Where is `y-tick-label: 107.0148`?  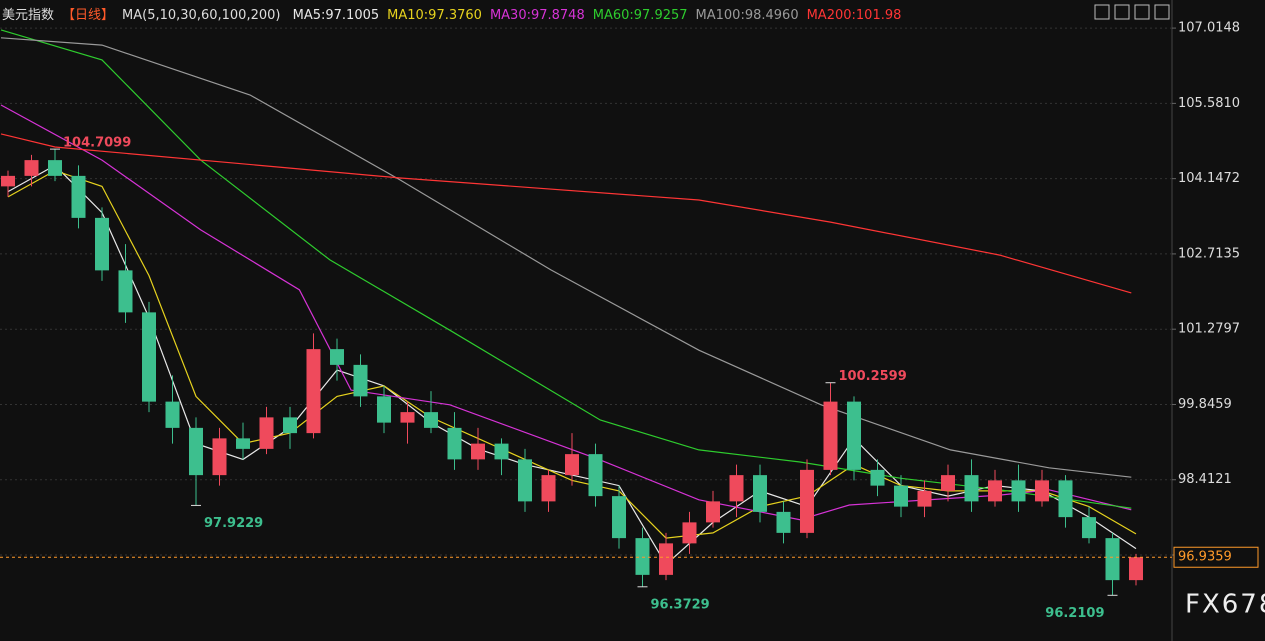 y-tick-label: 107.0148 is located at coordinates (1209, 28).